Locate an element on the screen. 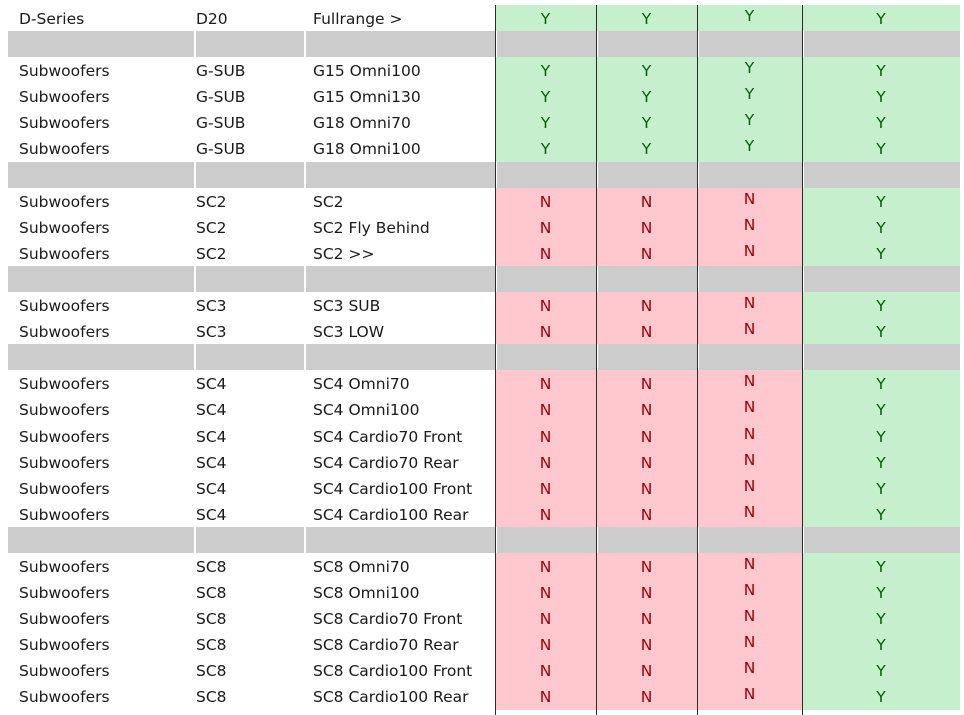 This screenshot has height=715, width=964. model-cell: SC2 Fly Behind is located at coordinates (371, 227).